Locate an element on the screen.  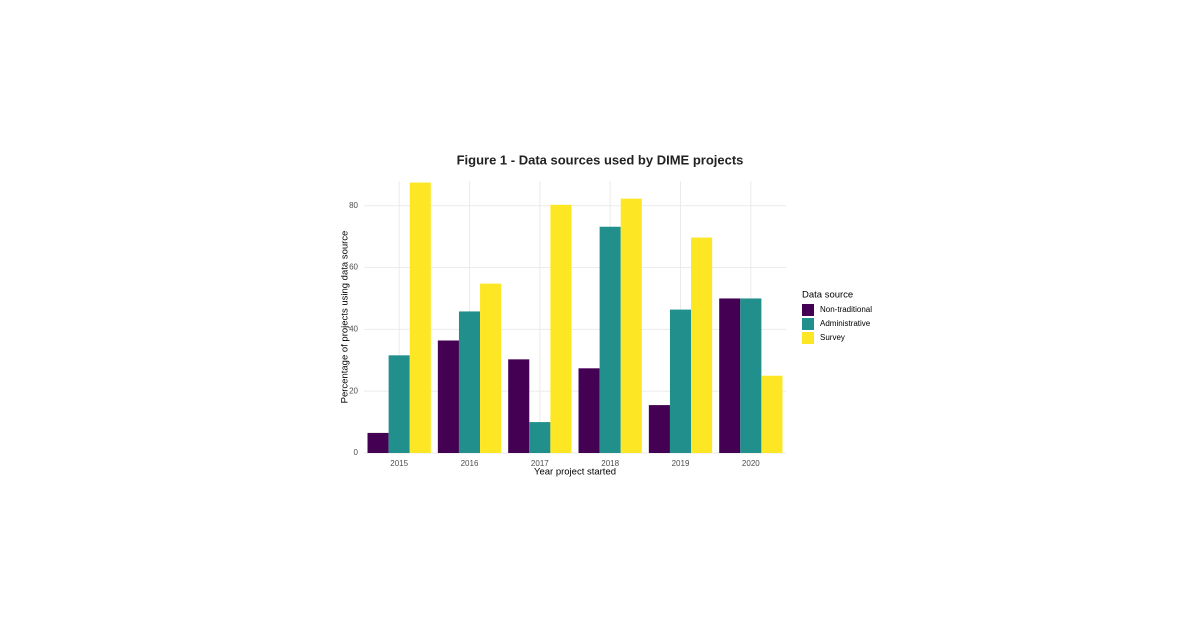
x-tick-label: 2017 is located at coordinates (540, 463).